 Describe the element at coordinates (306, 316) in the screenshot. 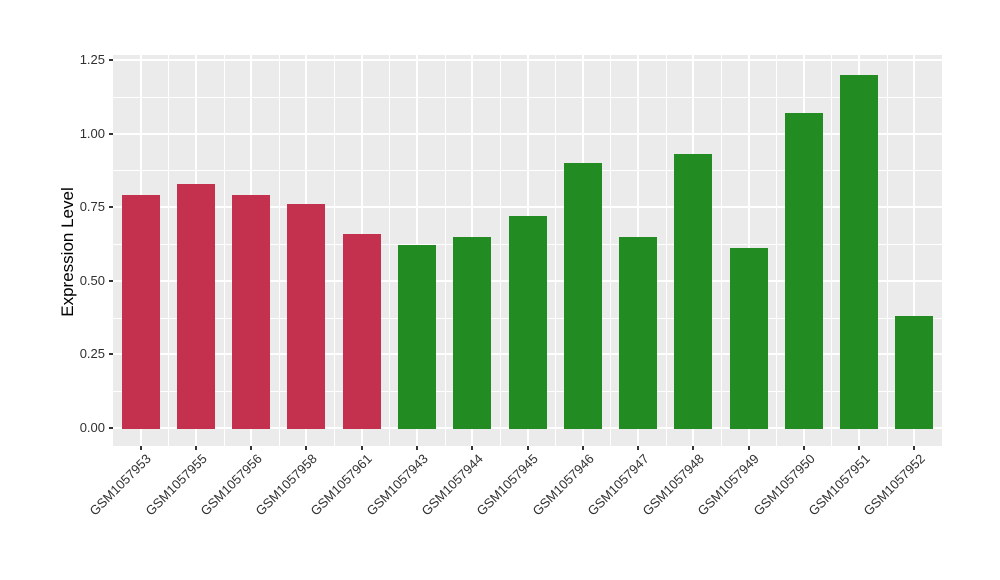

I see `bar-GSM1057958` at that location.